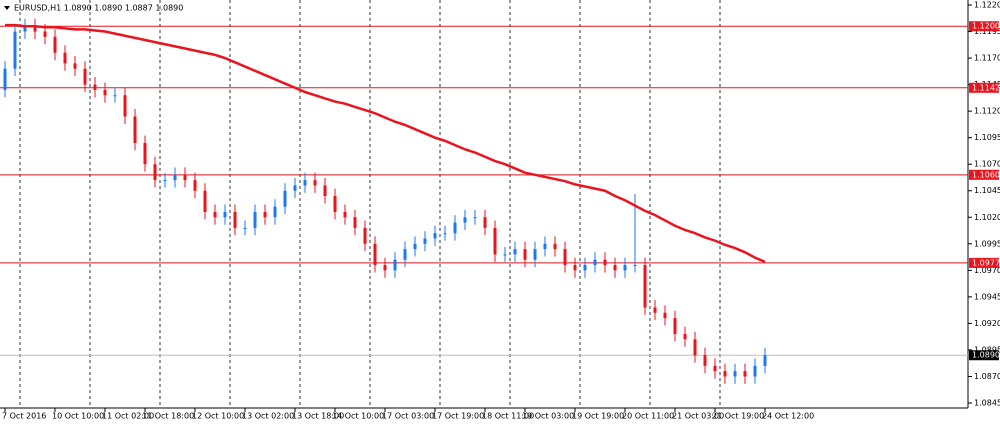 The height and width of the screenshot is (424, 1000). I want to click on x-tick-label: 11 Oct 02:00, so click(128, 416).